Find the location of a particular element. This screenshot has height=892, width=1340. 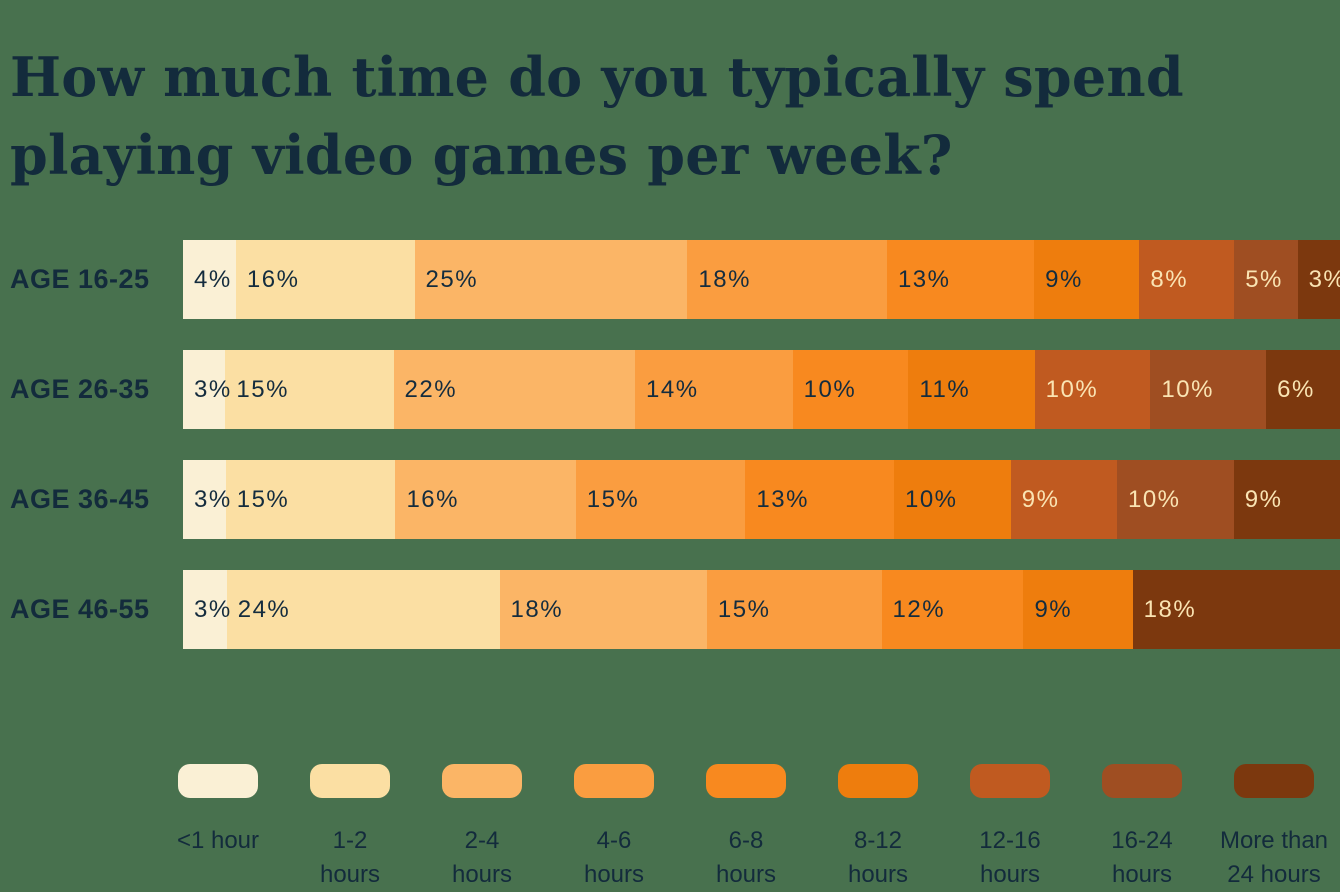

bar-segment: 14% is located at coordinates (714, 389).